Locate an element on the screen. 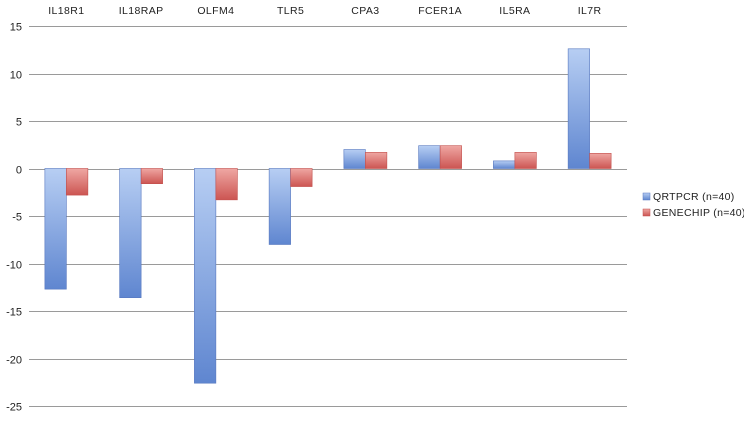  category-label: OLFM4 is located at coordinates (215, 11).